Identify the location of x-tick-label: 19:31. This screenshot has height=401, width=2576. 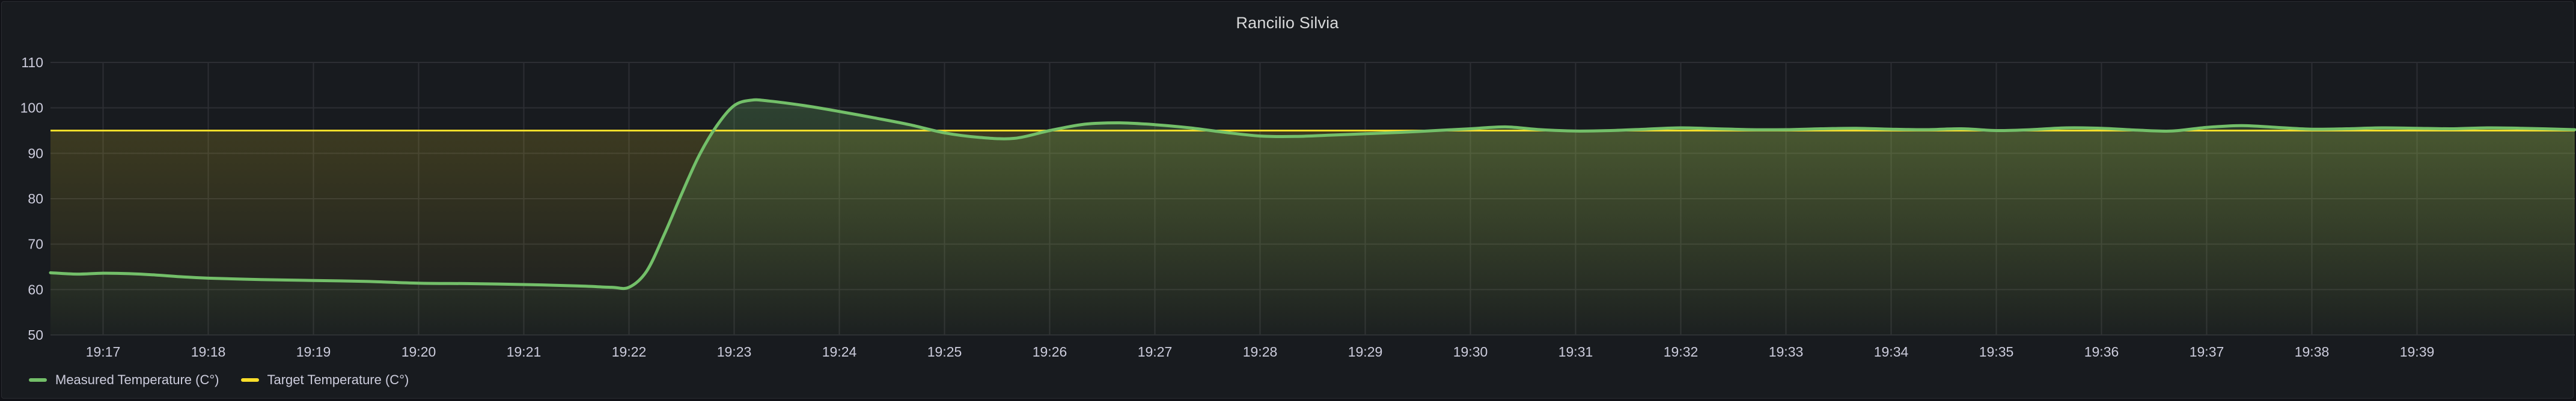
(1575, 352).